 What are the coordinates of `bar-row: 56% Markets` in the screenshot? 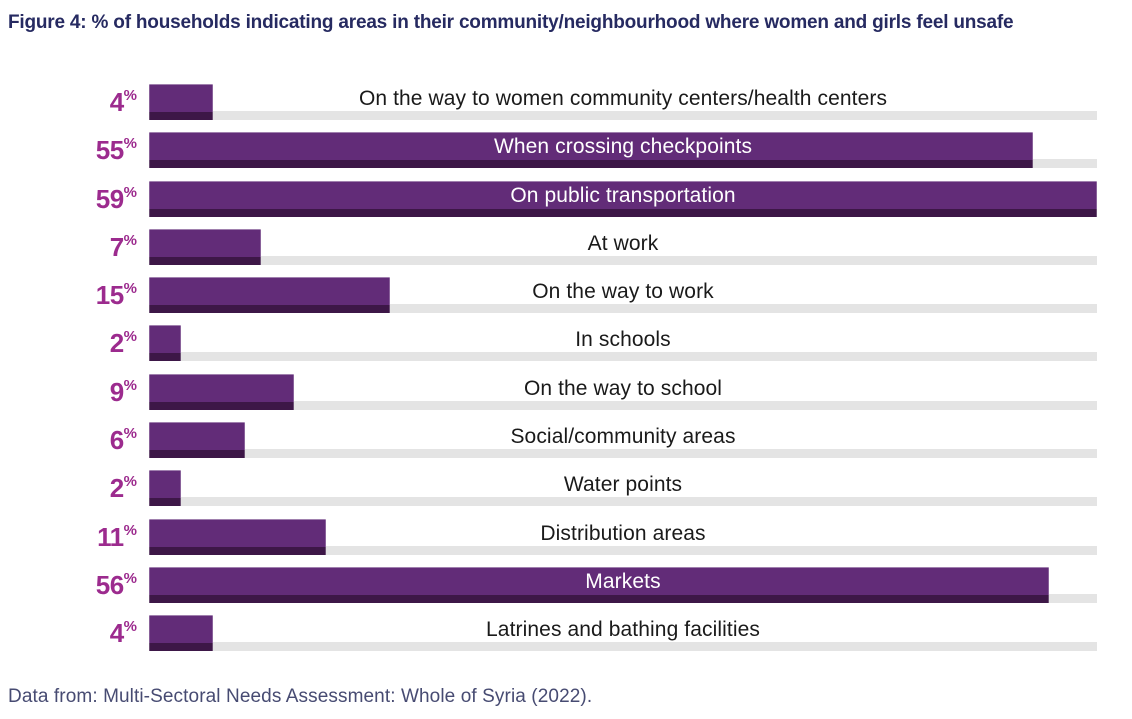 It's located at (548, 584).